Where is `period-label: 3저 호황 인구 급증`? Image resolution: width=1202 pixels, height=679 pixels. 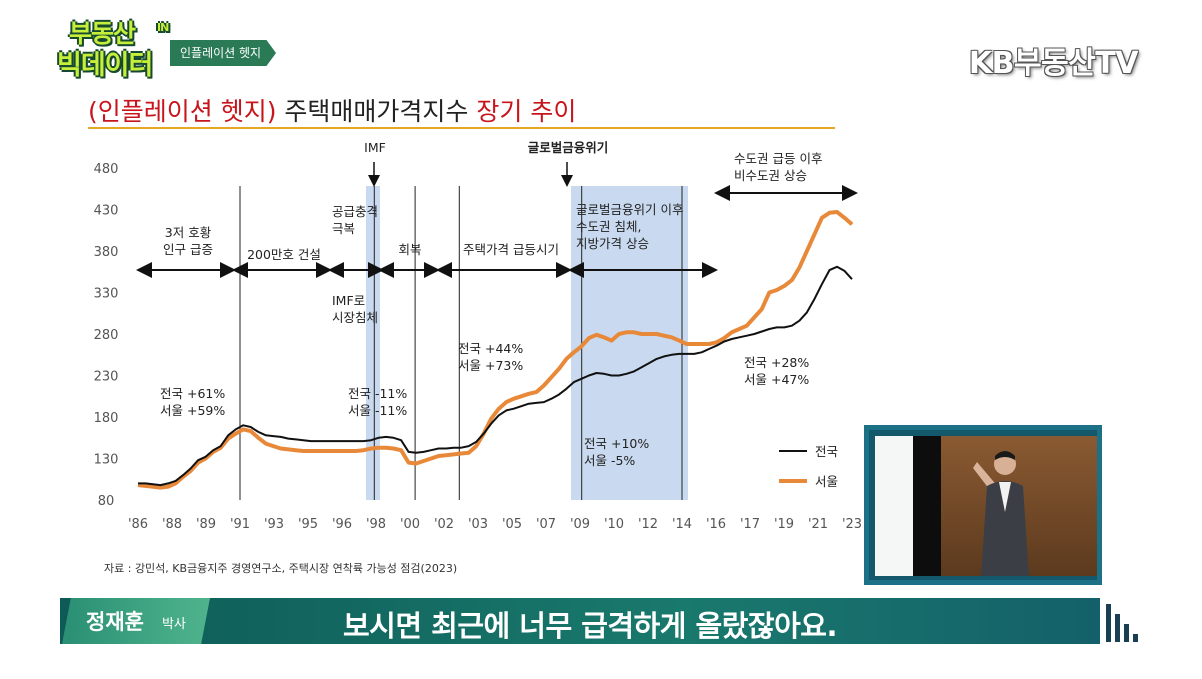 period-label: 3저 호황 인구 급증 is located at coordinates (188, 241).